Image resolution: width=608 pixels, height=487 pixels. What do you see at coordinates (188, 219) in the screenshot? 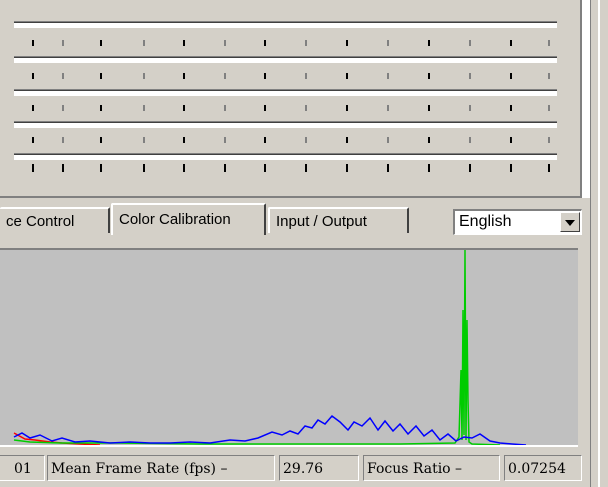
I see `tab-color-calibration: Color Calibration` at bounding box center [188, 219].